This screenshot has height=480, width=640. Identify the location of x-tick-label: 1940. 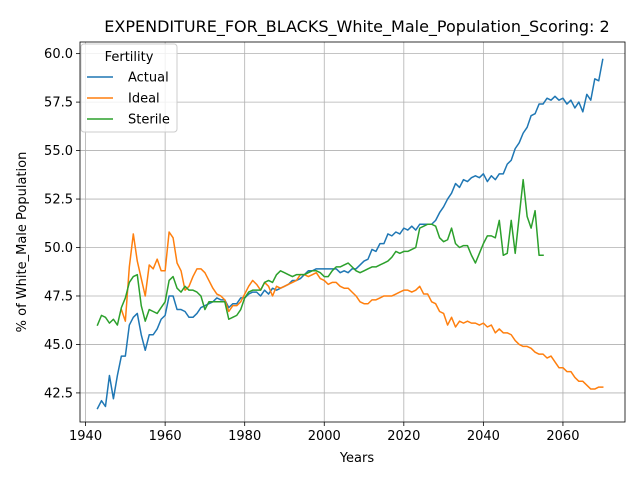
(85, 436).